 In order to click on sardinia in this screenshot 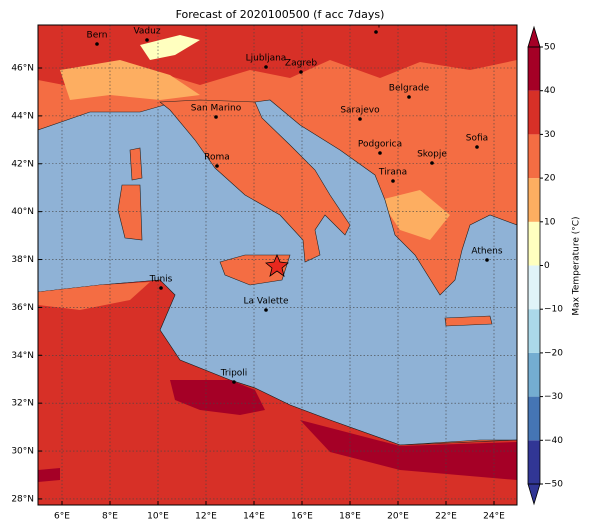, I will do `click(130, 212)`.